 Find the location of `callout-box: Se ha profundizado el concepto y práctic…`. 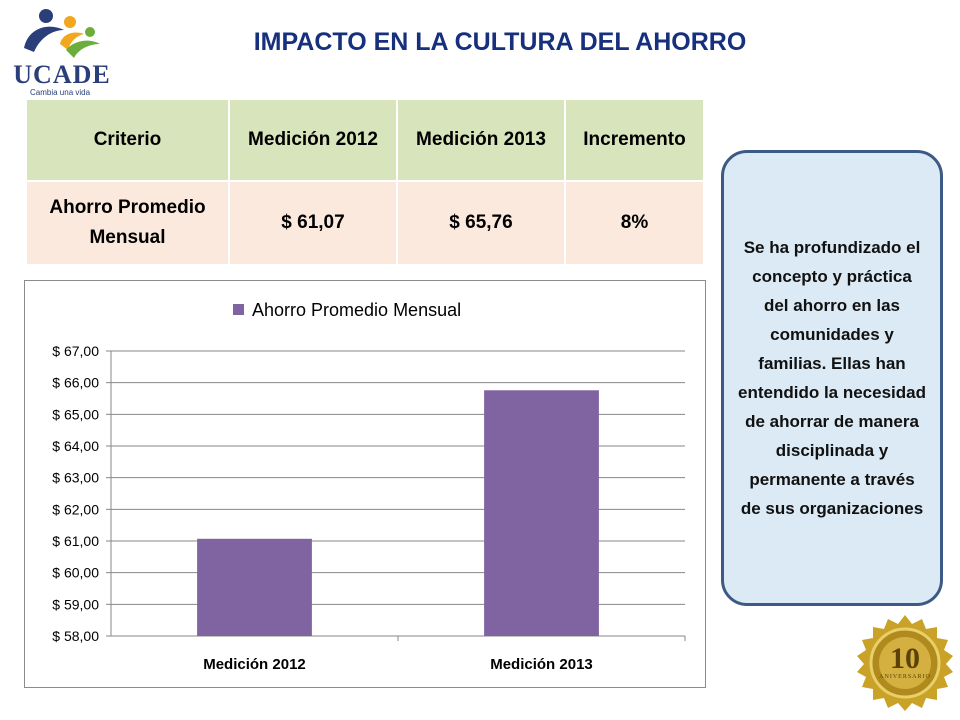

callout-box: Se ha profundizado el concepto y práctic… is located at coordinates (832, 378).